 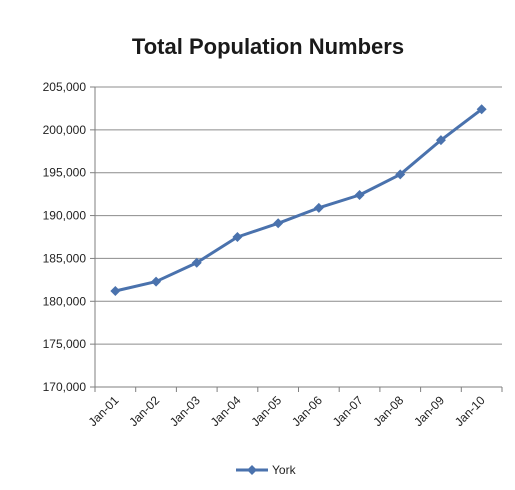 I want to click on y-tick-label: 170,000, so click(x=65, y=387).